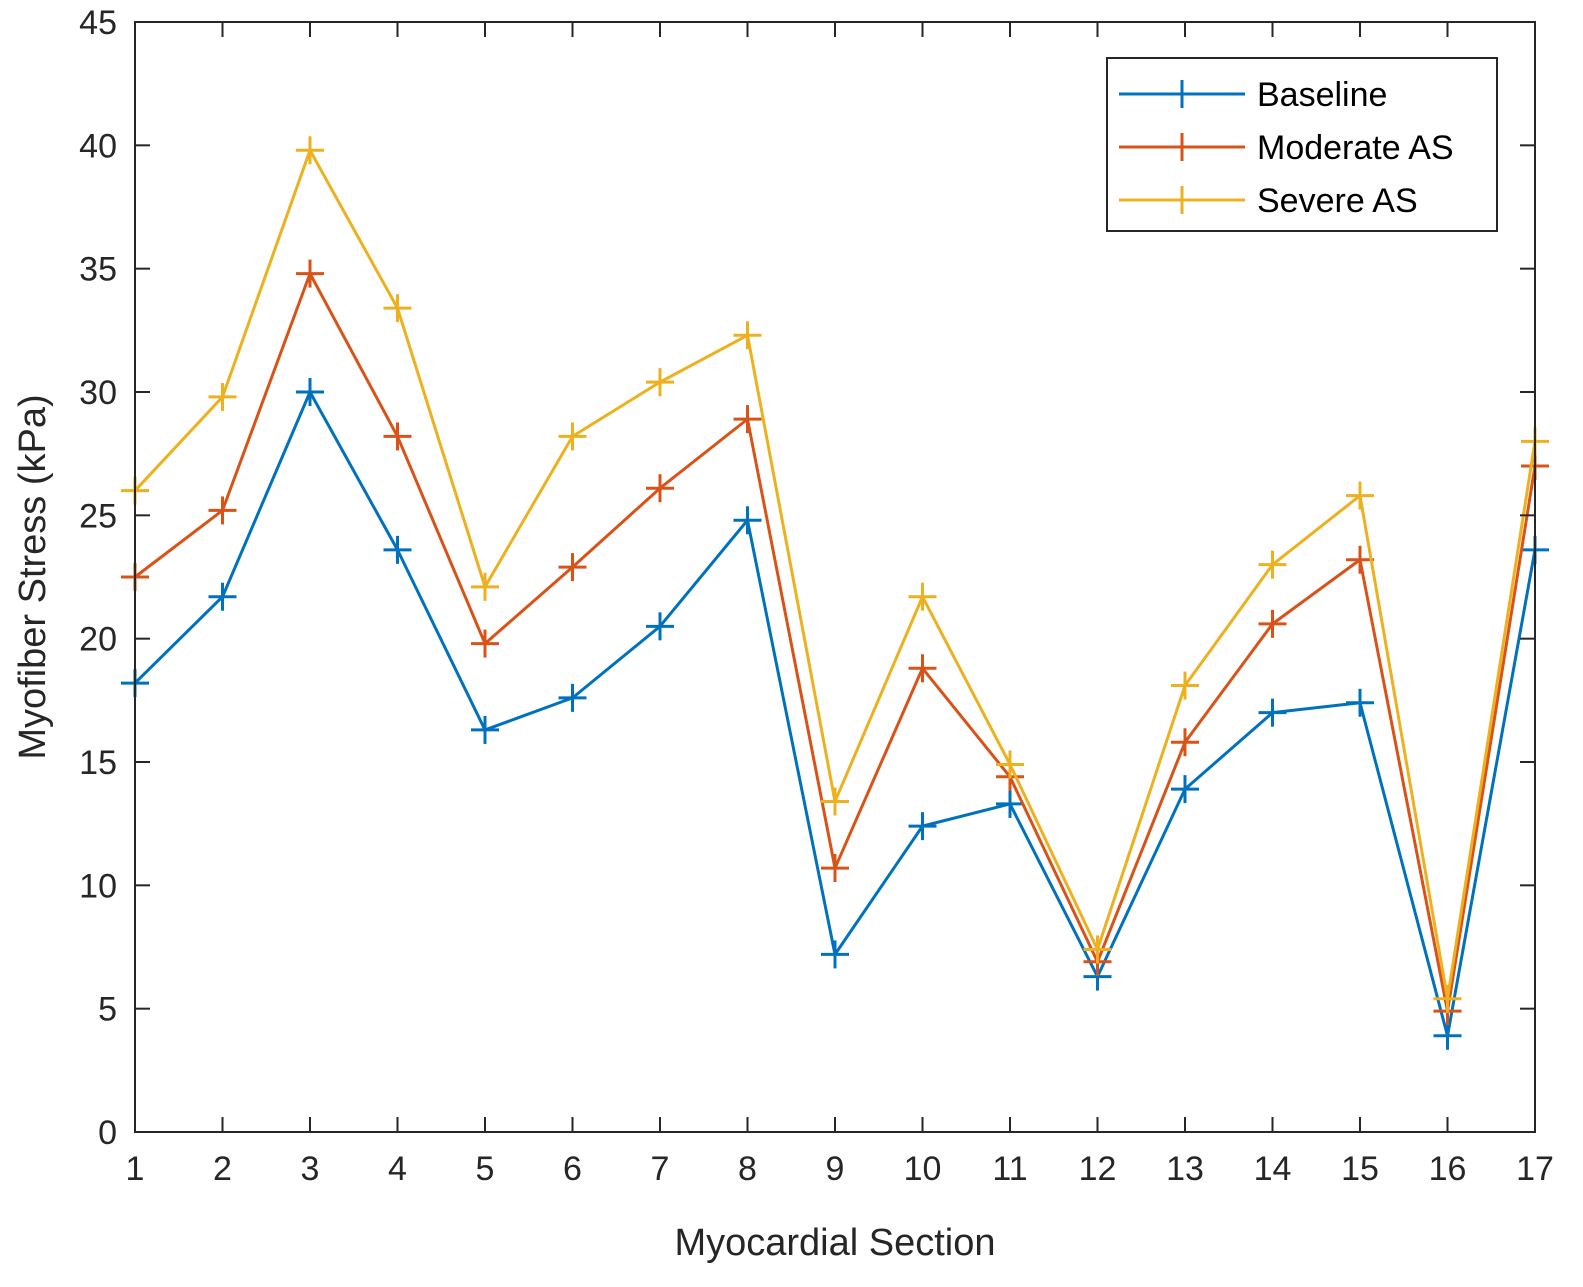 Image resolution: width=1583 pixels, height=1287 pixels. What do you see at coordinates (98, 886) in the screenshot?
I see `y-tick-label: 10` at bounding box center [98, 886].